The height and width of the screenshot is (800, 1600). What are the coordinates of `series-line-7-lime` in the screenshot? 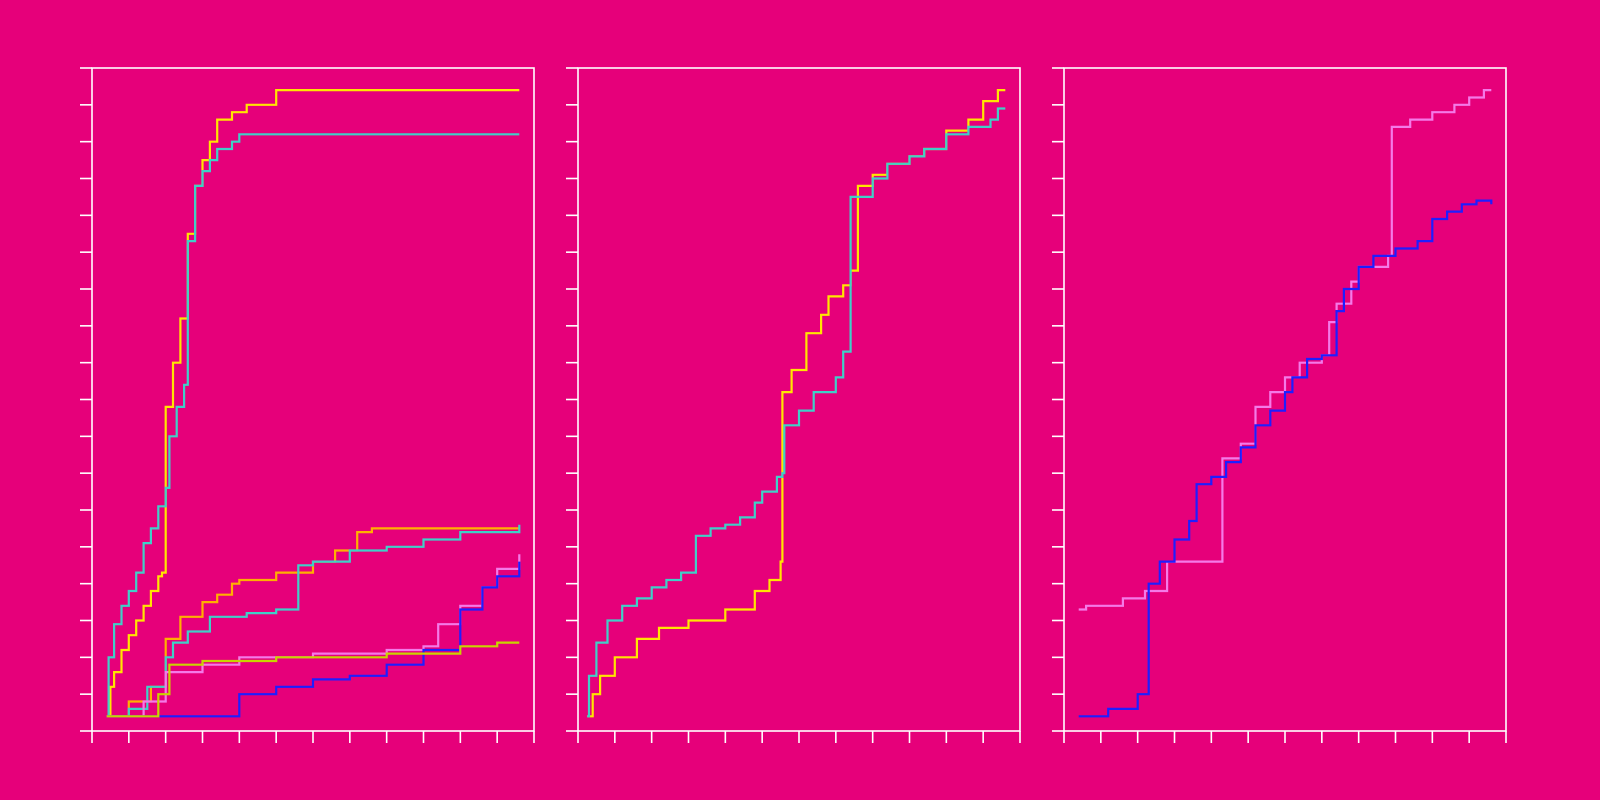 It's located at (313, 679).